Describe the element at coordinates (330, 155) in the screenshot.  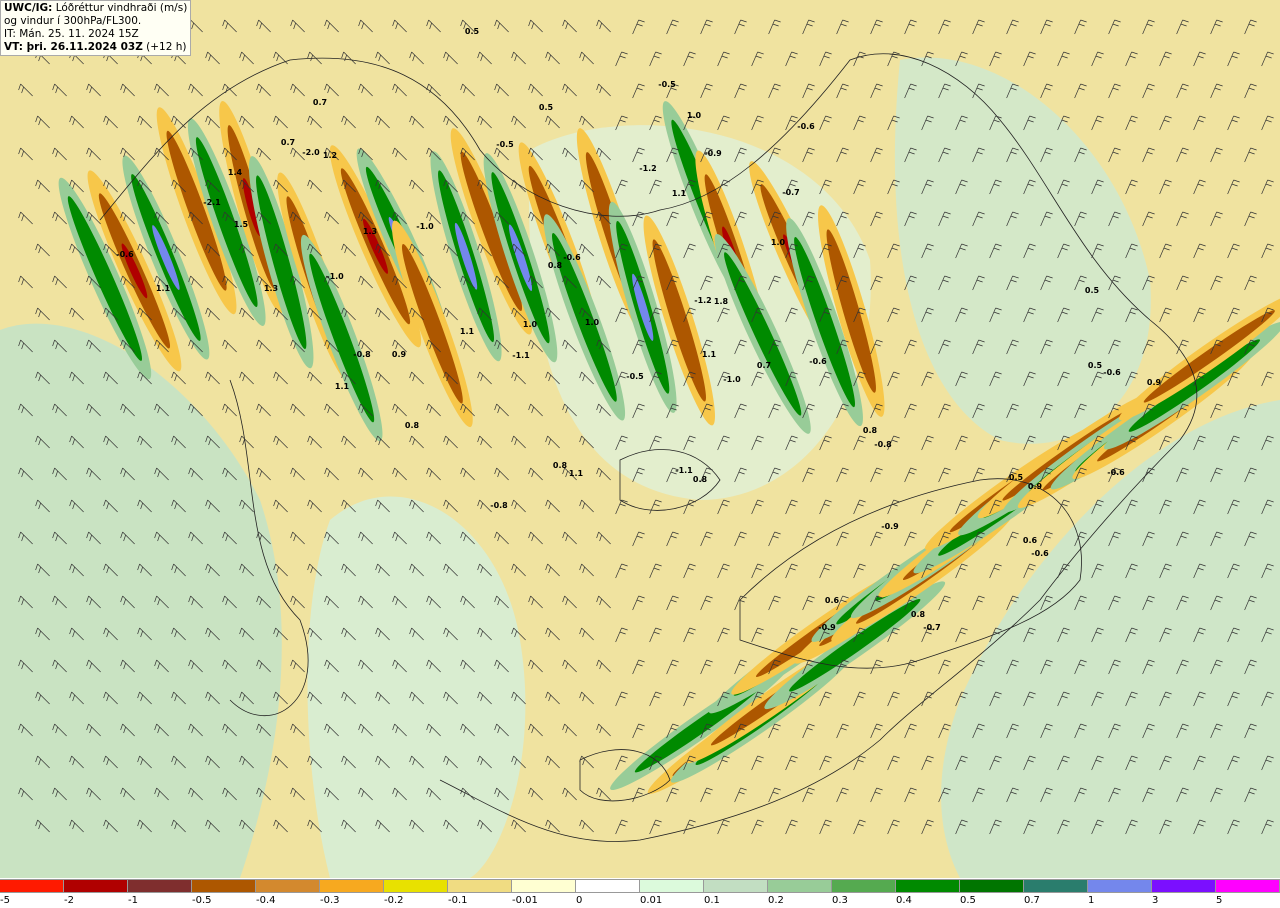
I see `contour-label: 1.2` at that location.